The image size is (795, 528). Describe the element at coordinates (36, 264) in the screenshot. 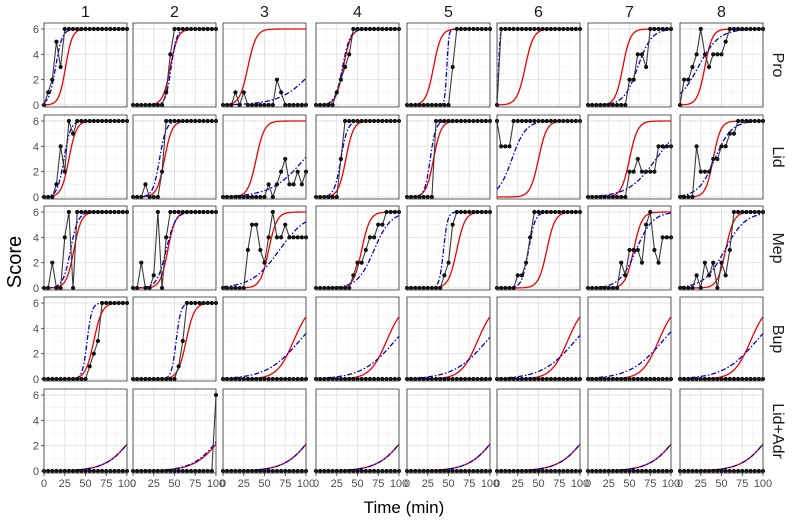

I see `y-tick-label: 2` at that location.